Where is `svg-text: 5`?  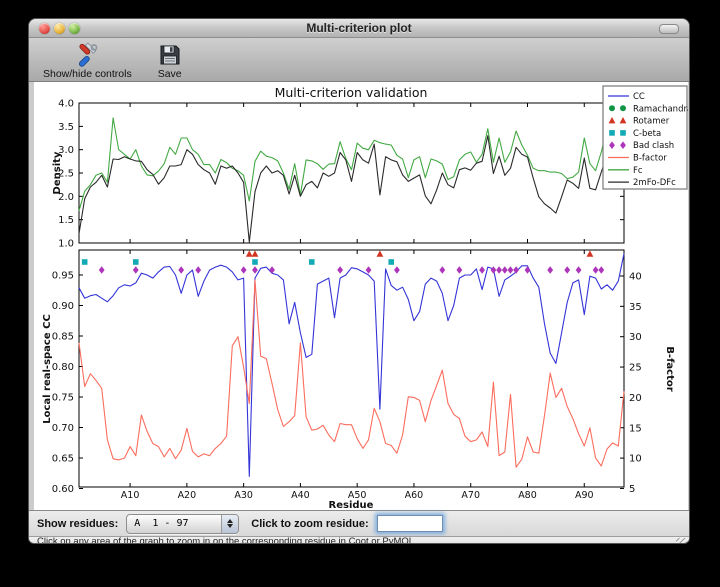
svg-text: 5 is located at coordinates (632, 489).